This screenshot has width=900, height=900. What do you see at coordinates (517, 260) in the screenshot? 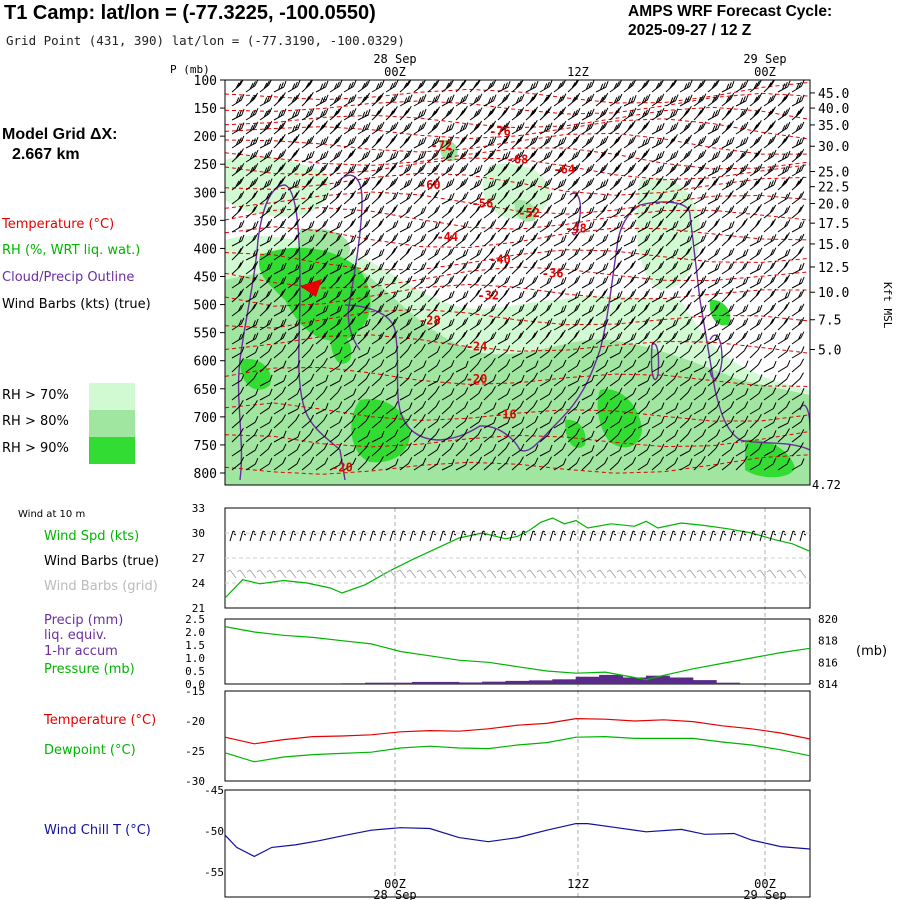
I see `temperature-contour` at bounding box center [517, 260].